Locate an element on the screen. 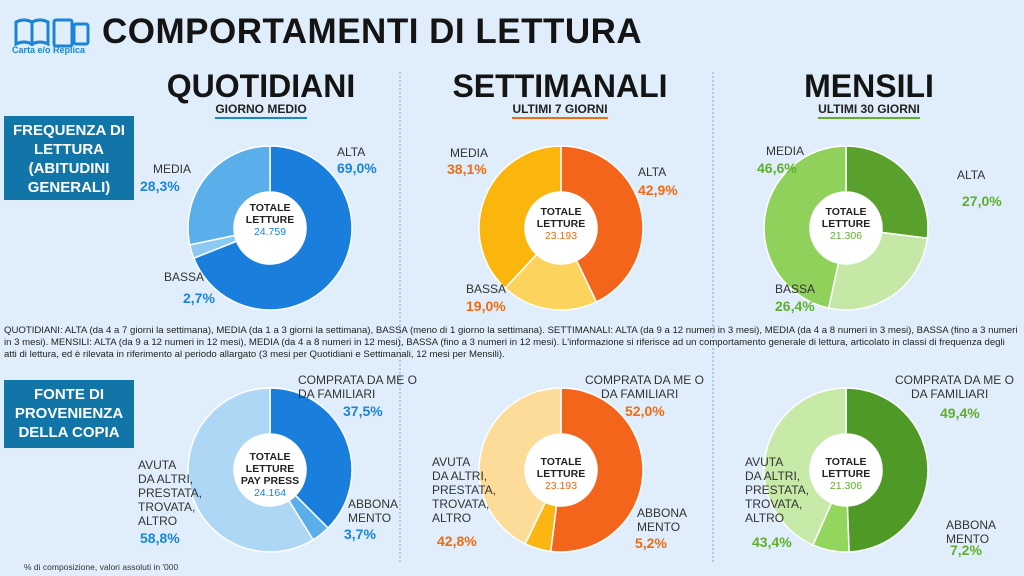 This screenshot has height=576, width=1024. slice-value-media: 28,3% is located at coordinates (160, 186).